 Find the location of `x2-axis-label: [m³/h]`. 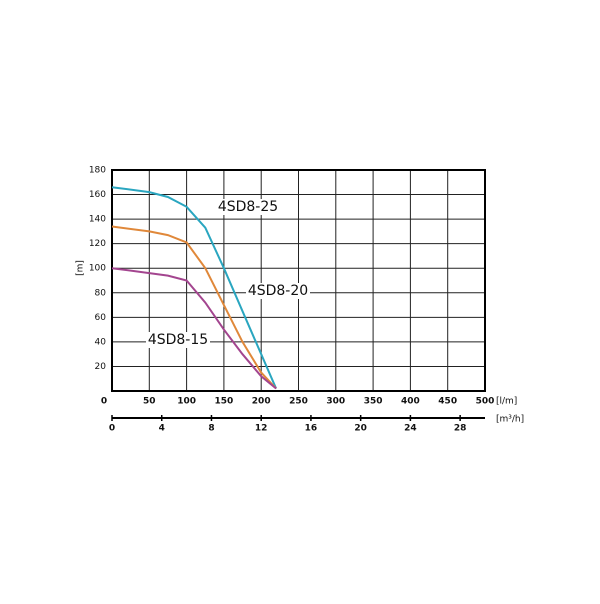

x2-axis-label: [m³/h] is located at coordinates (510, 420).